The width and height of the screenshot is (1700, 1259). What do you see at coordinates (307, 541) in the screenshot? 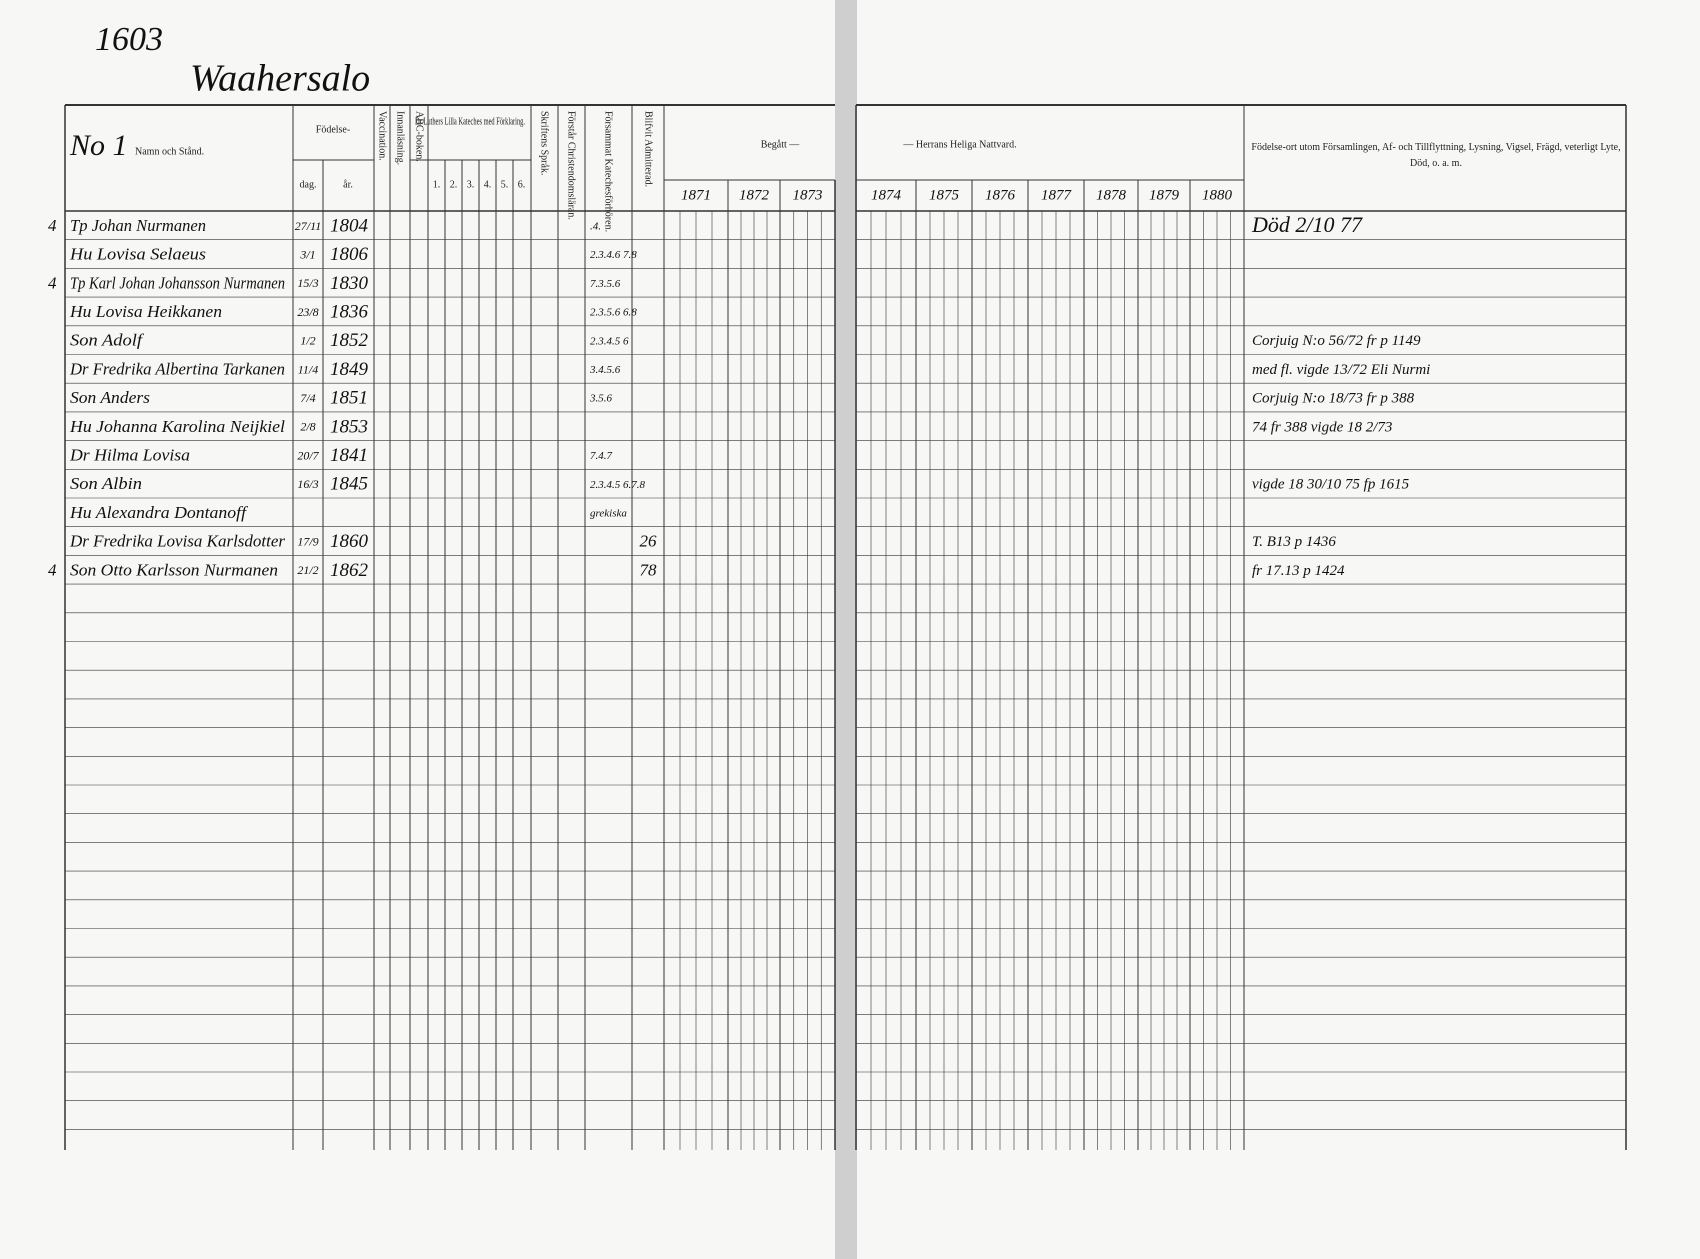
I see `birth-day: 17/9` at bounding box center [307, 541].